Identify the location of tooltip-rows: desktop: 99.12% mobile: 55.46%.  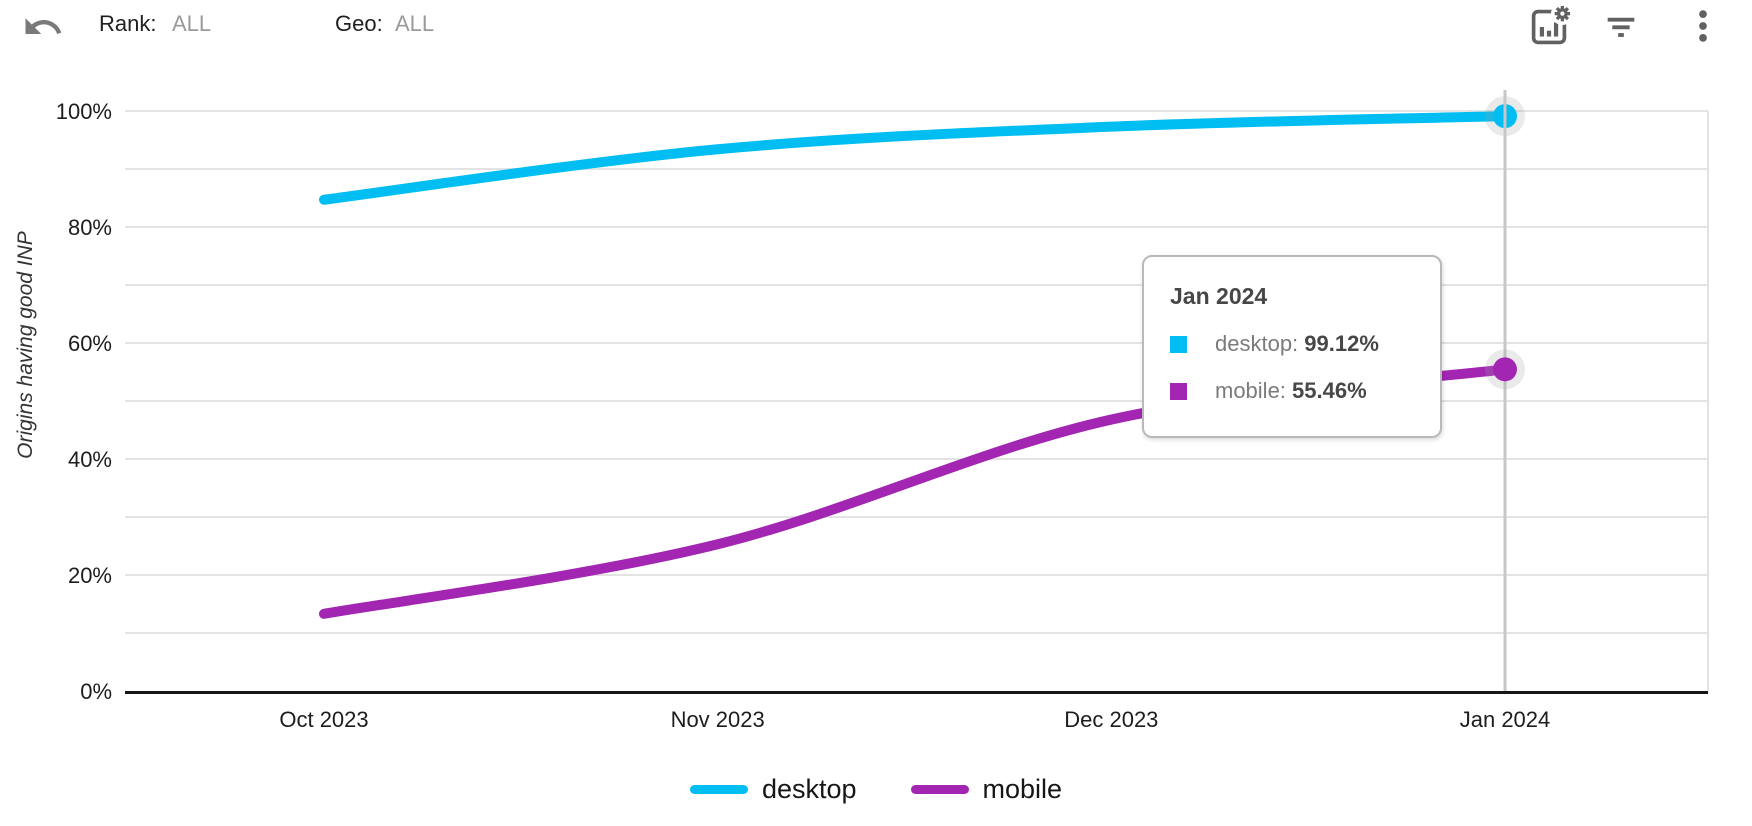
(1305, 367).